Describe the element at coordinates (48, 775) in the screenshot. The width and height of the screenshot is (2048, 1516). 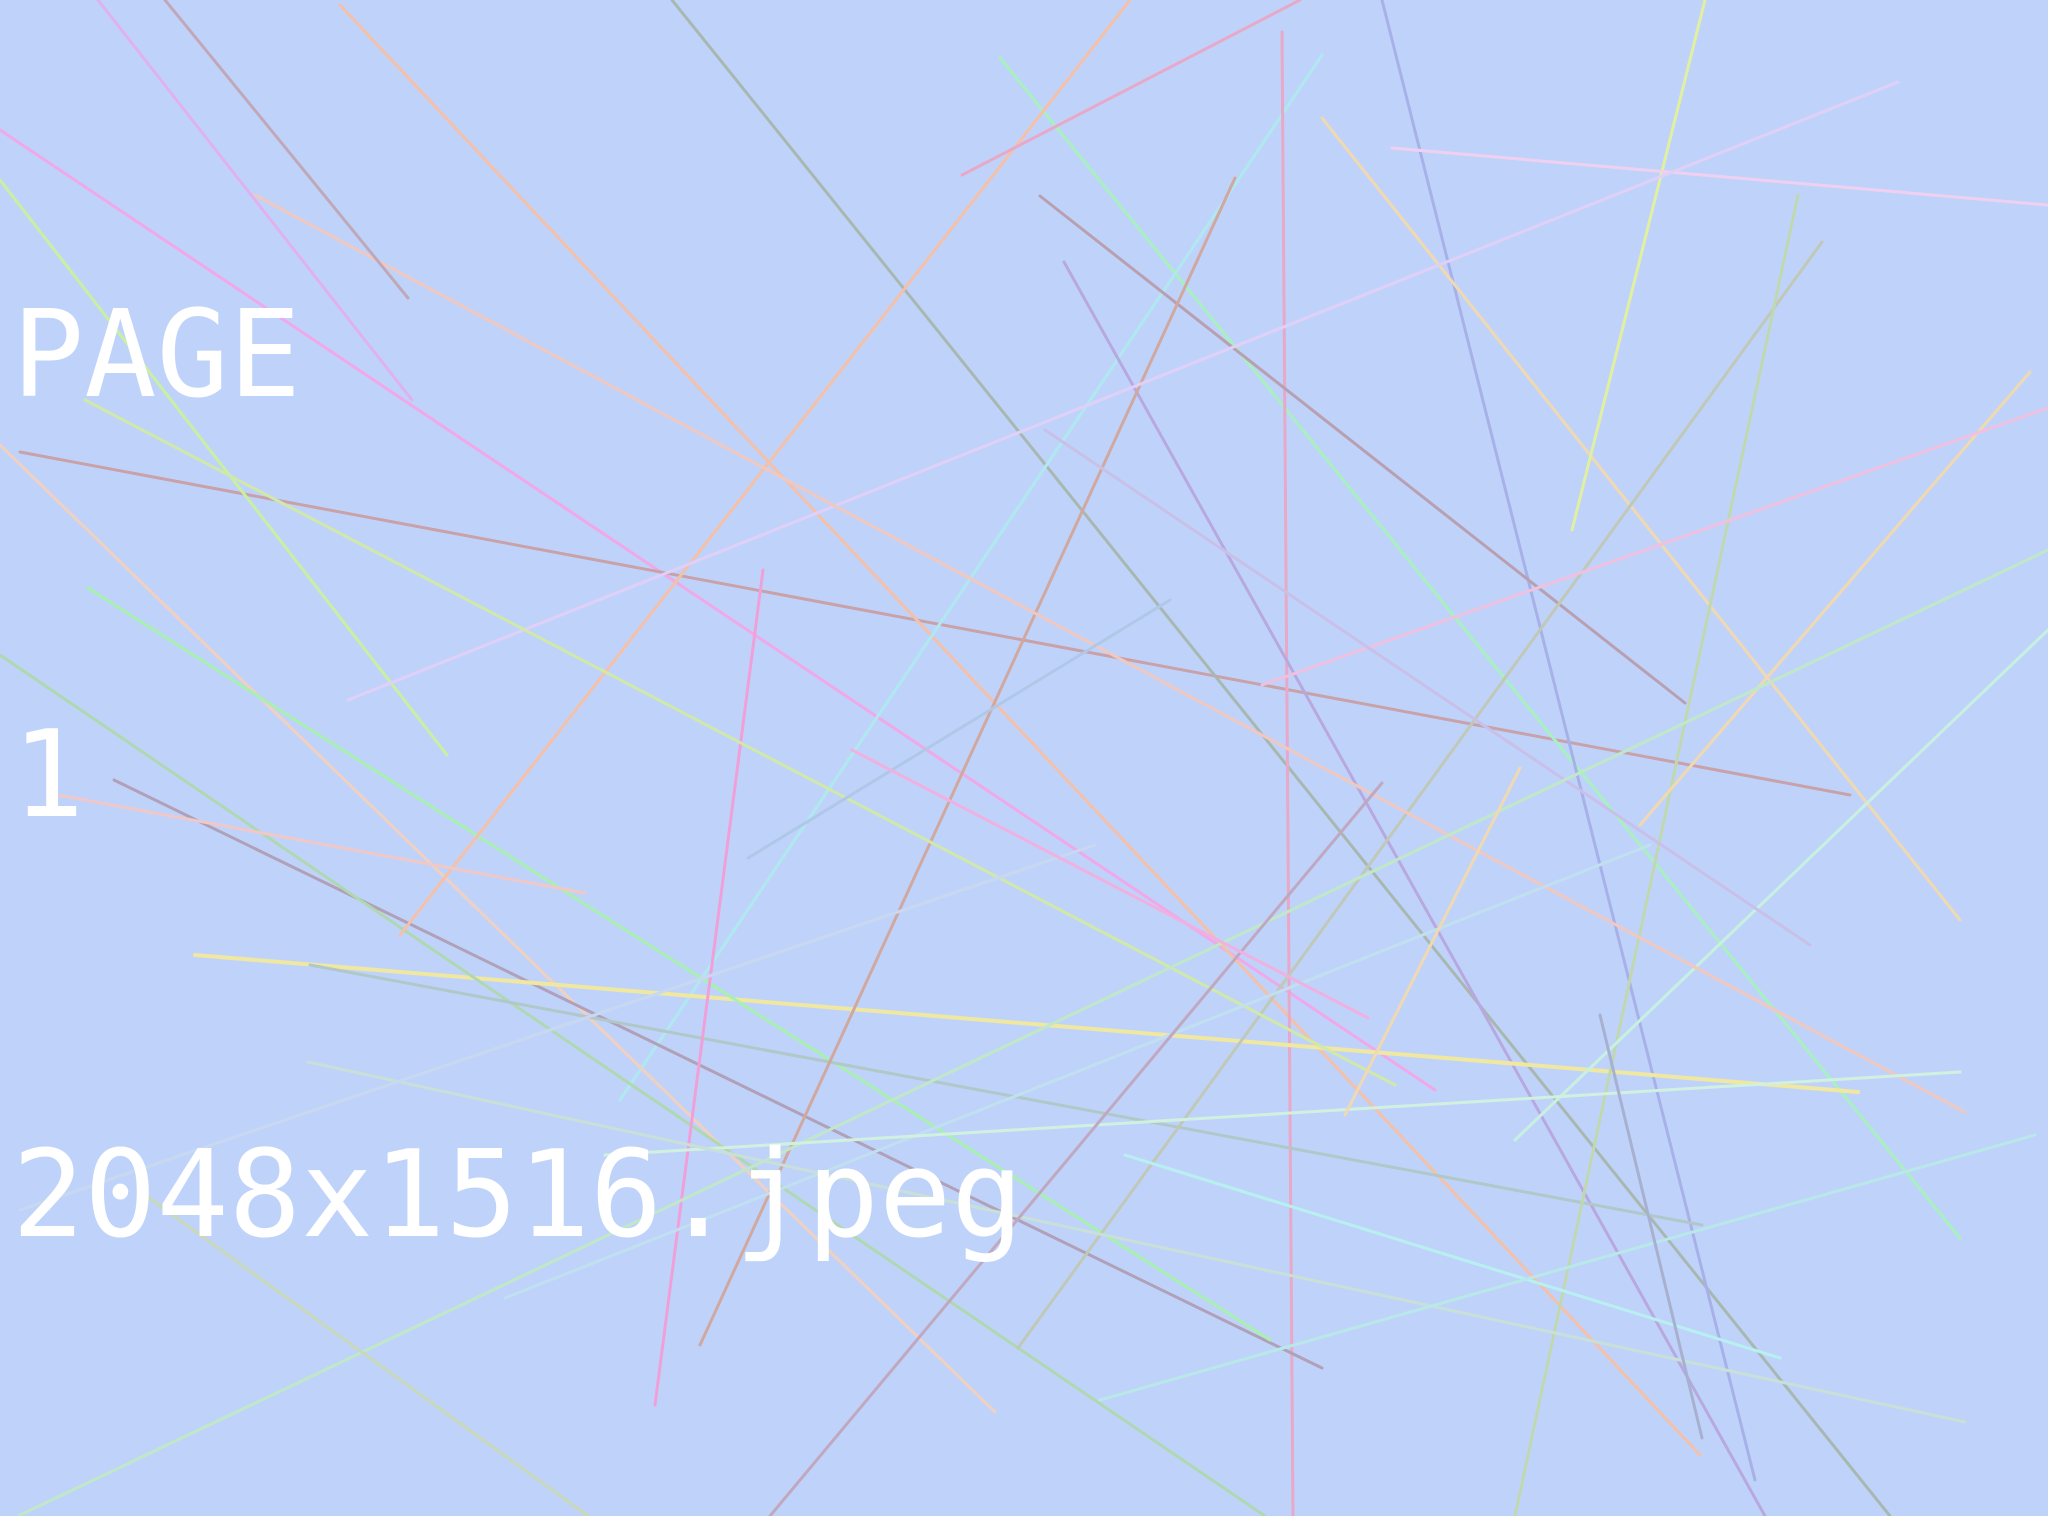
I see `caption-line-number: 1` at that location.